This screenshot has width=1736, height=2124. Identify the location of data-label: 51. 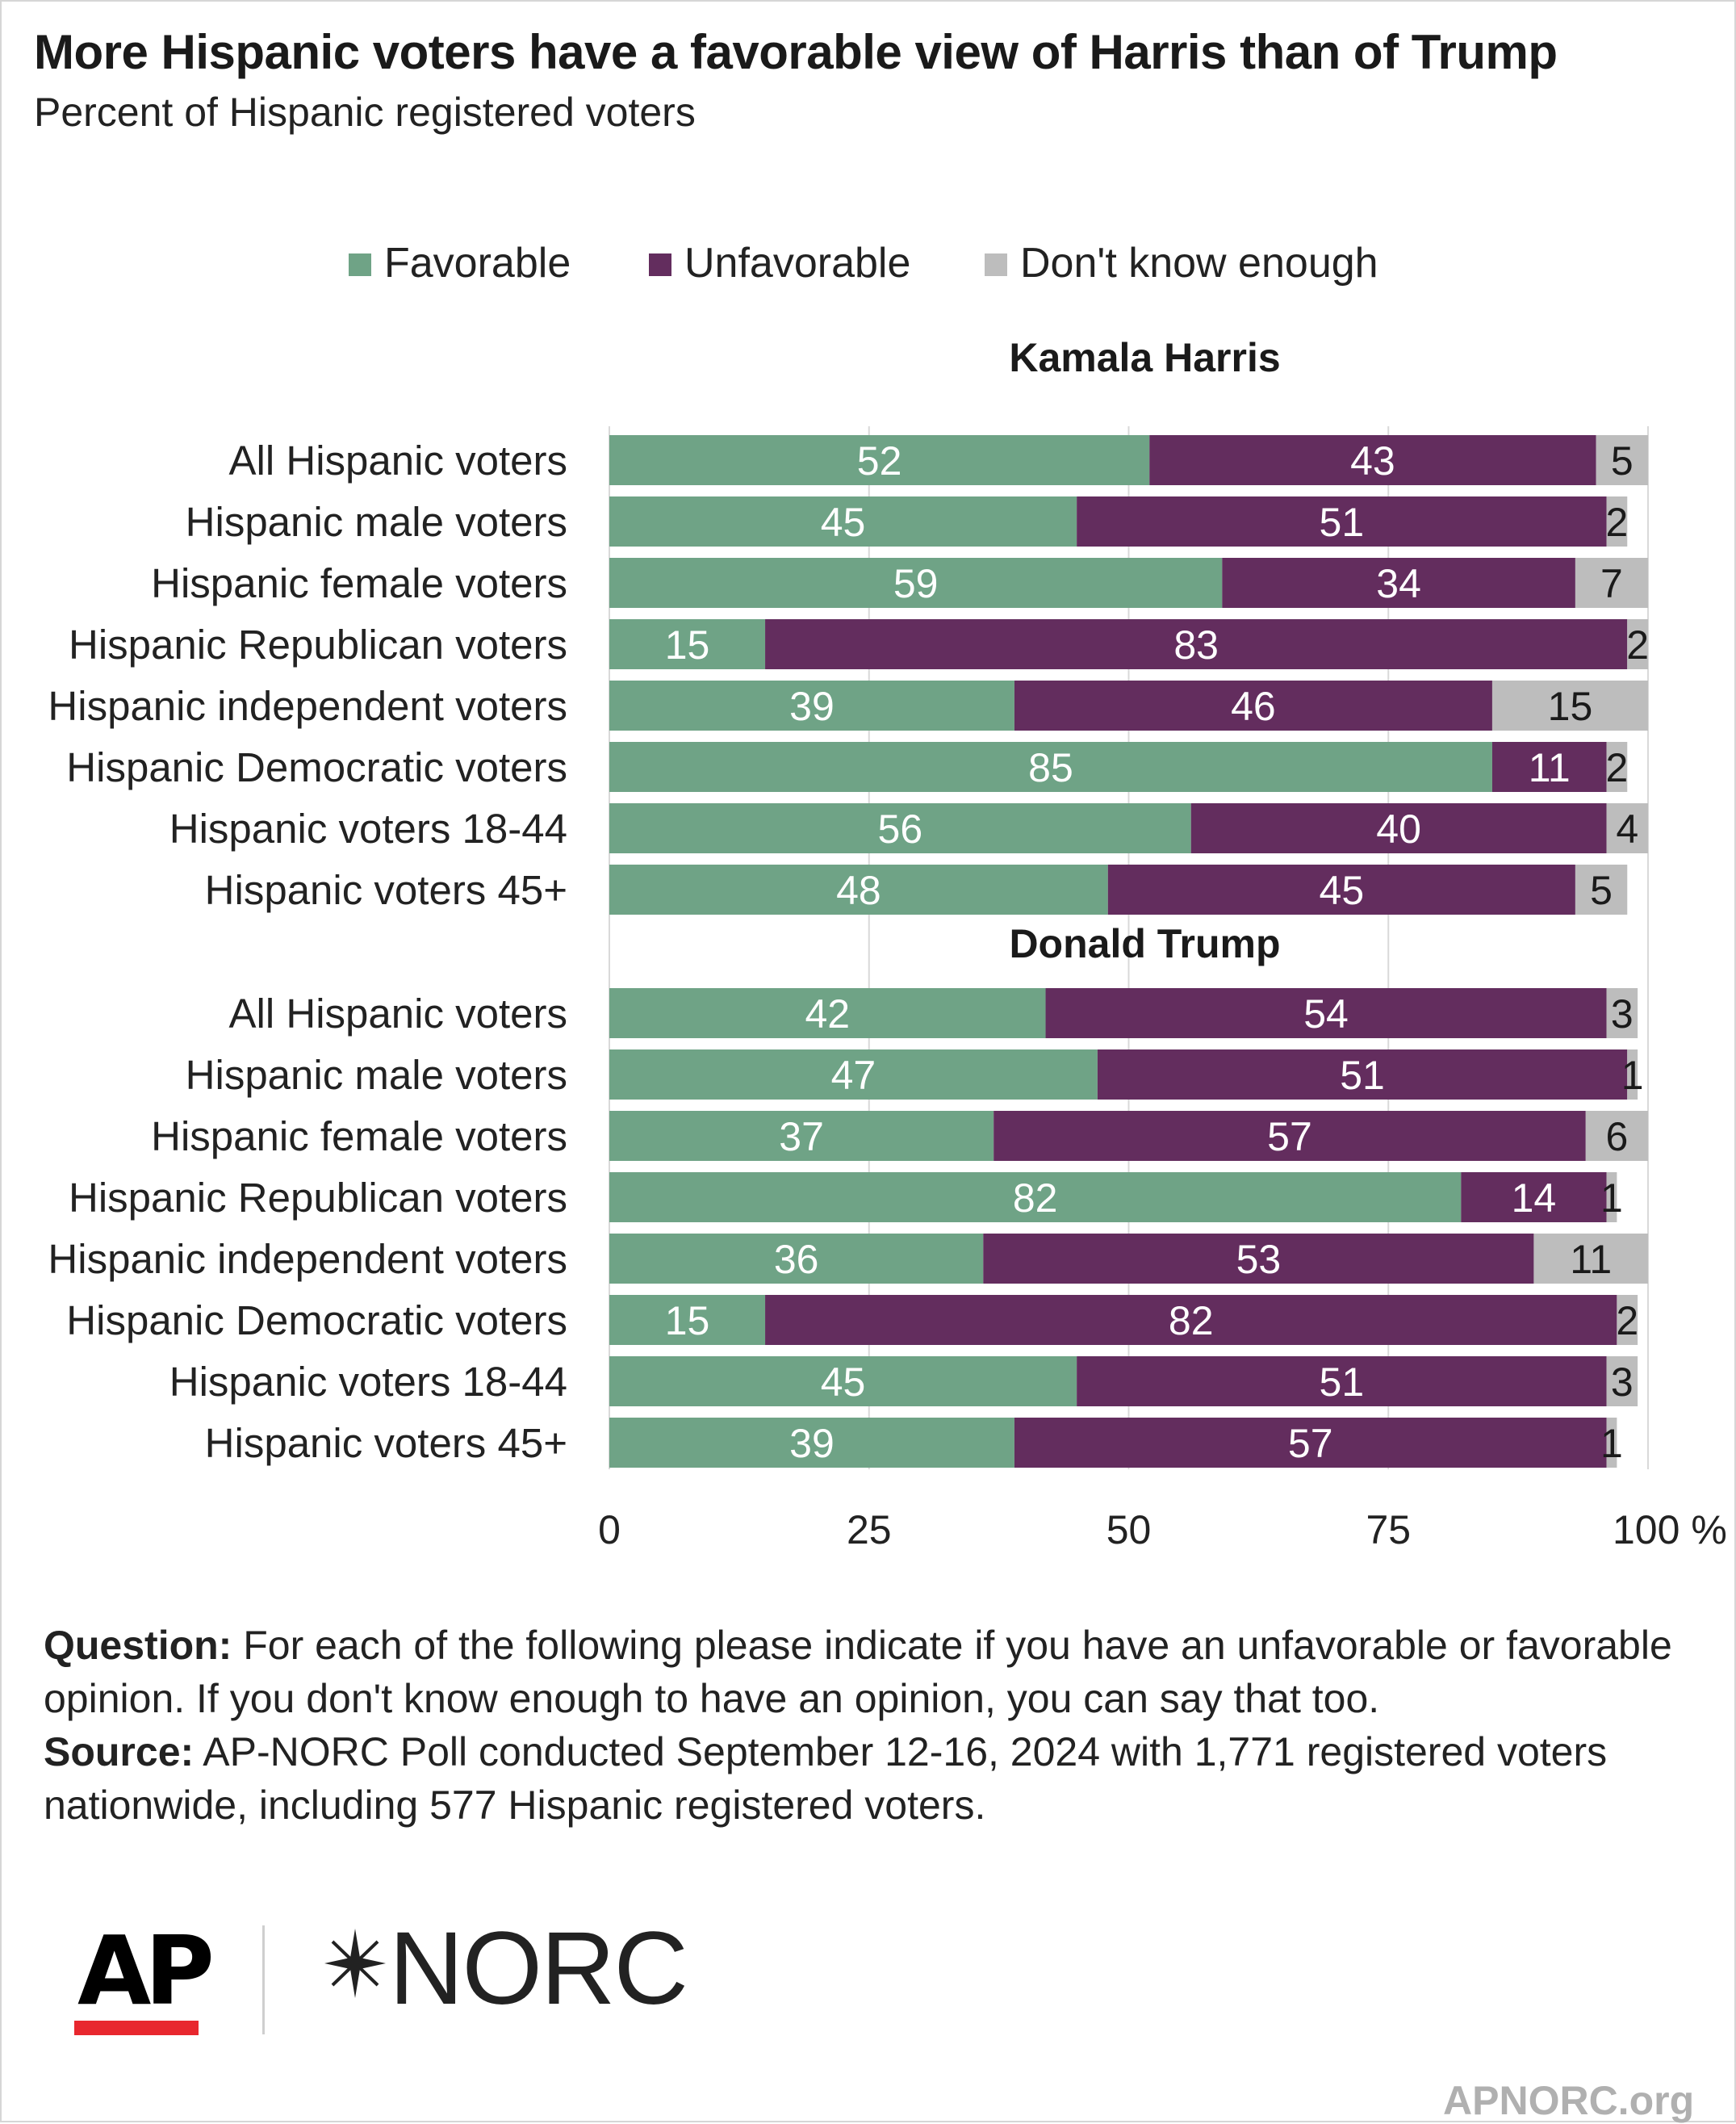
(1343, 522).